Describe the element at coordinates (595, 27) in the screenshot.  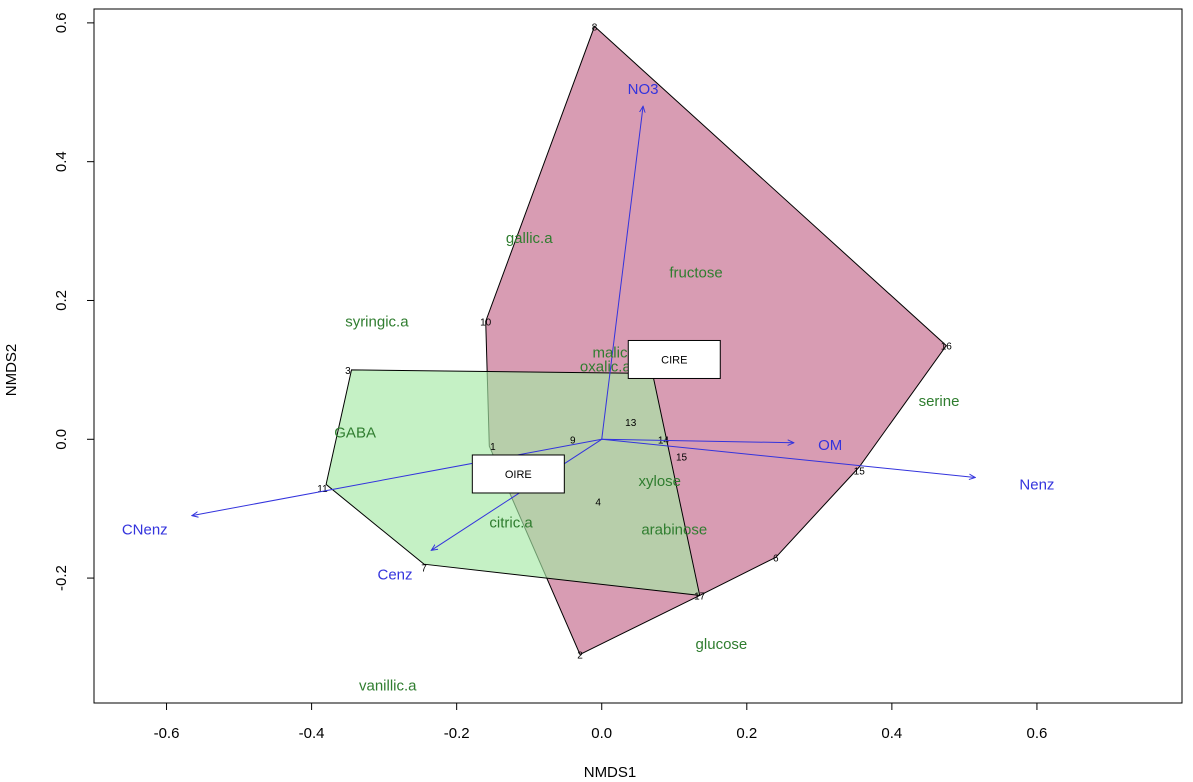
I see `site-label: 8` at that location.